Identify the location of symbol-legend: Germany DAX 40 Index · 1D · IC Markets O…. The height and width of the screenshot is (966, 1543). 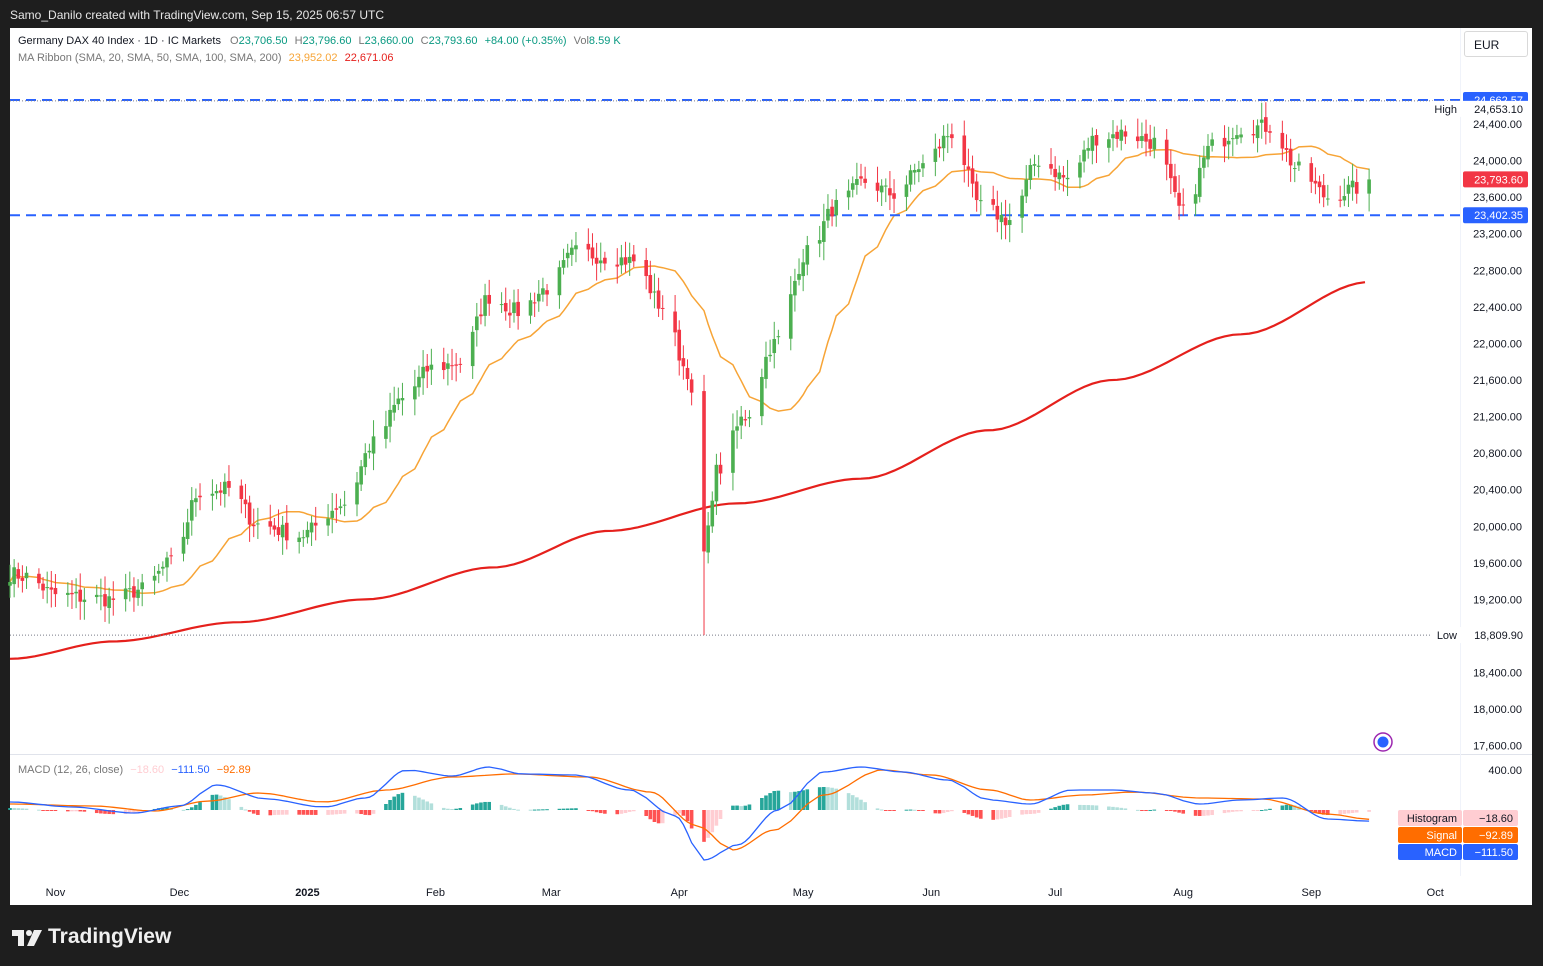
(319, 41).